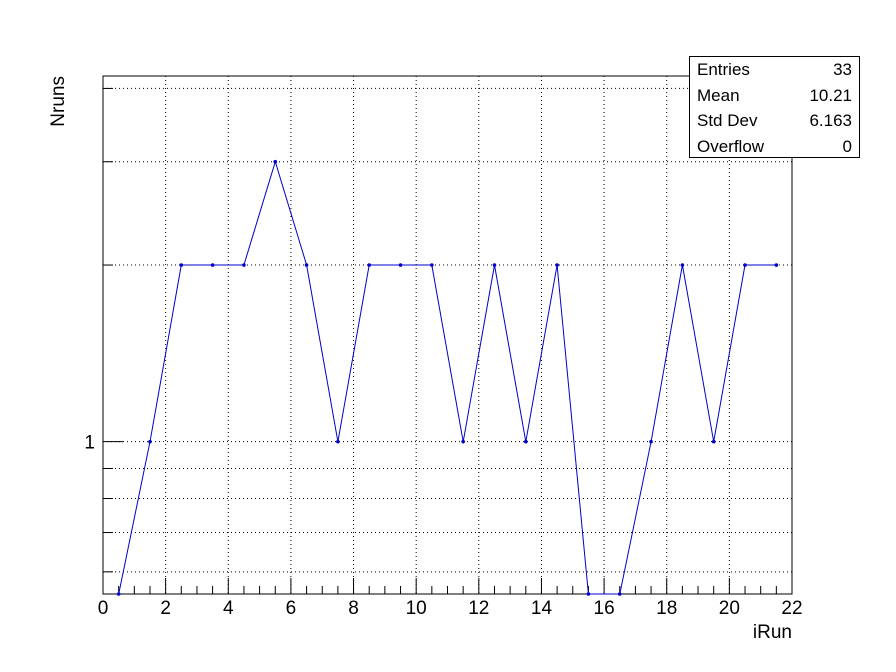 Image resolution: width=896 pixels, height=672 pixels. What do you see at coordinates (729, 608) in the screenshot?
I see `x-tick-label: 20` at bounding box center [729, 608].